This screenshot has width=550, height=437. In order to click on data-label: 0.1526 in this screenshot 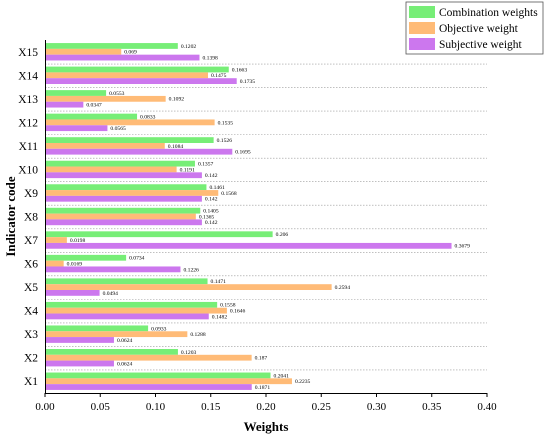, I will do `click(225, 141)`.